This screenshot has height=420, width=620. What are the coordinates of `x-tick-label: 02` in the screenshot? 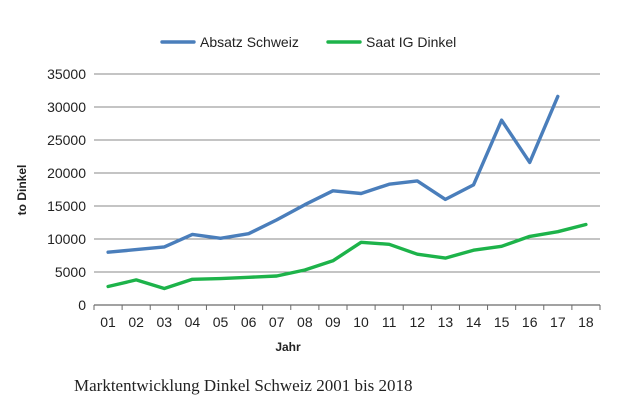 It's located at (136, 322).